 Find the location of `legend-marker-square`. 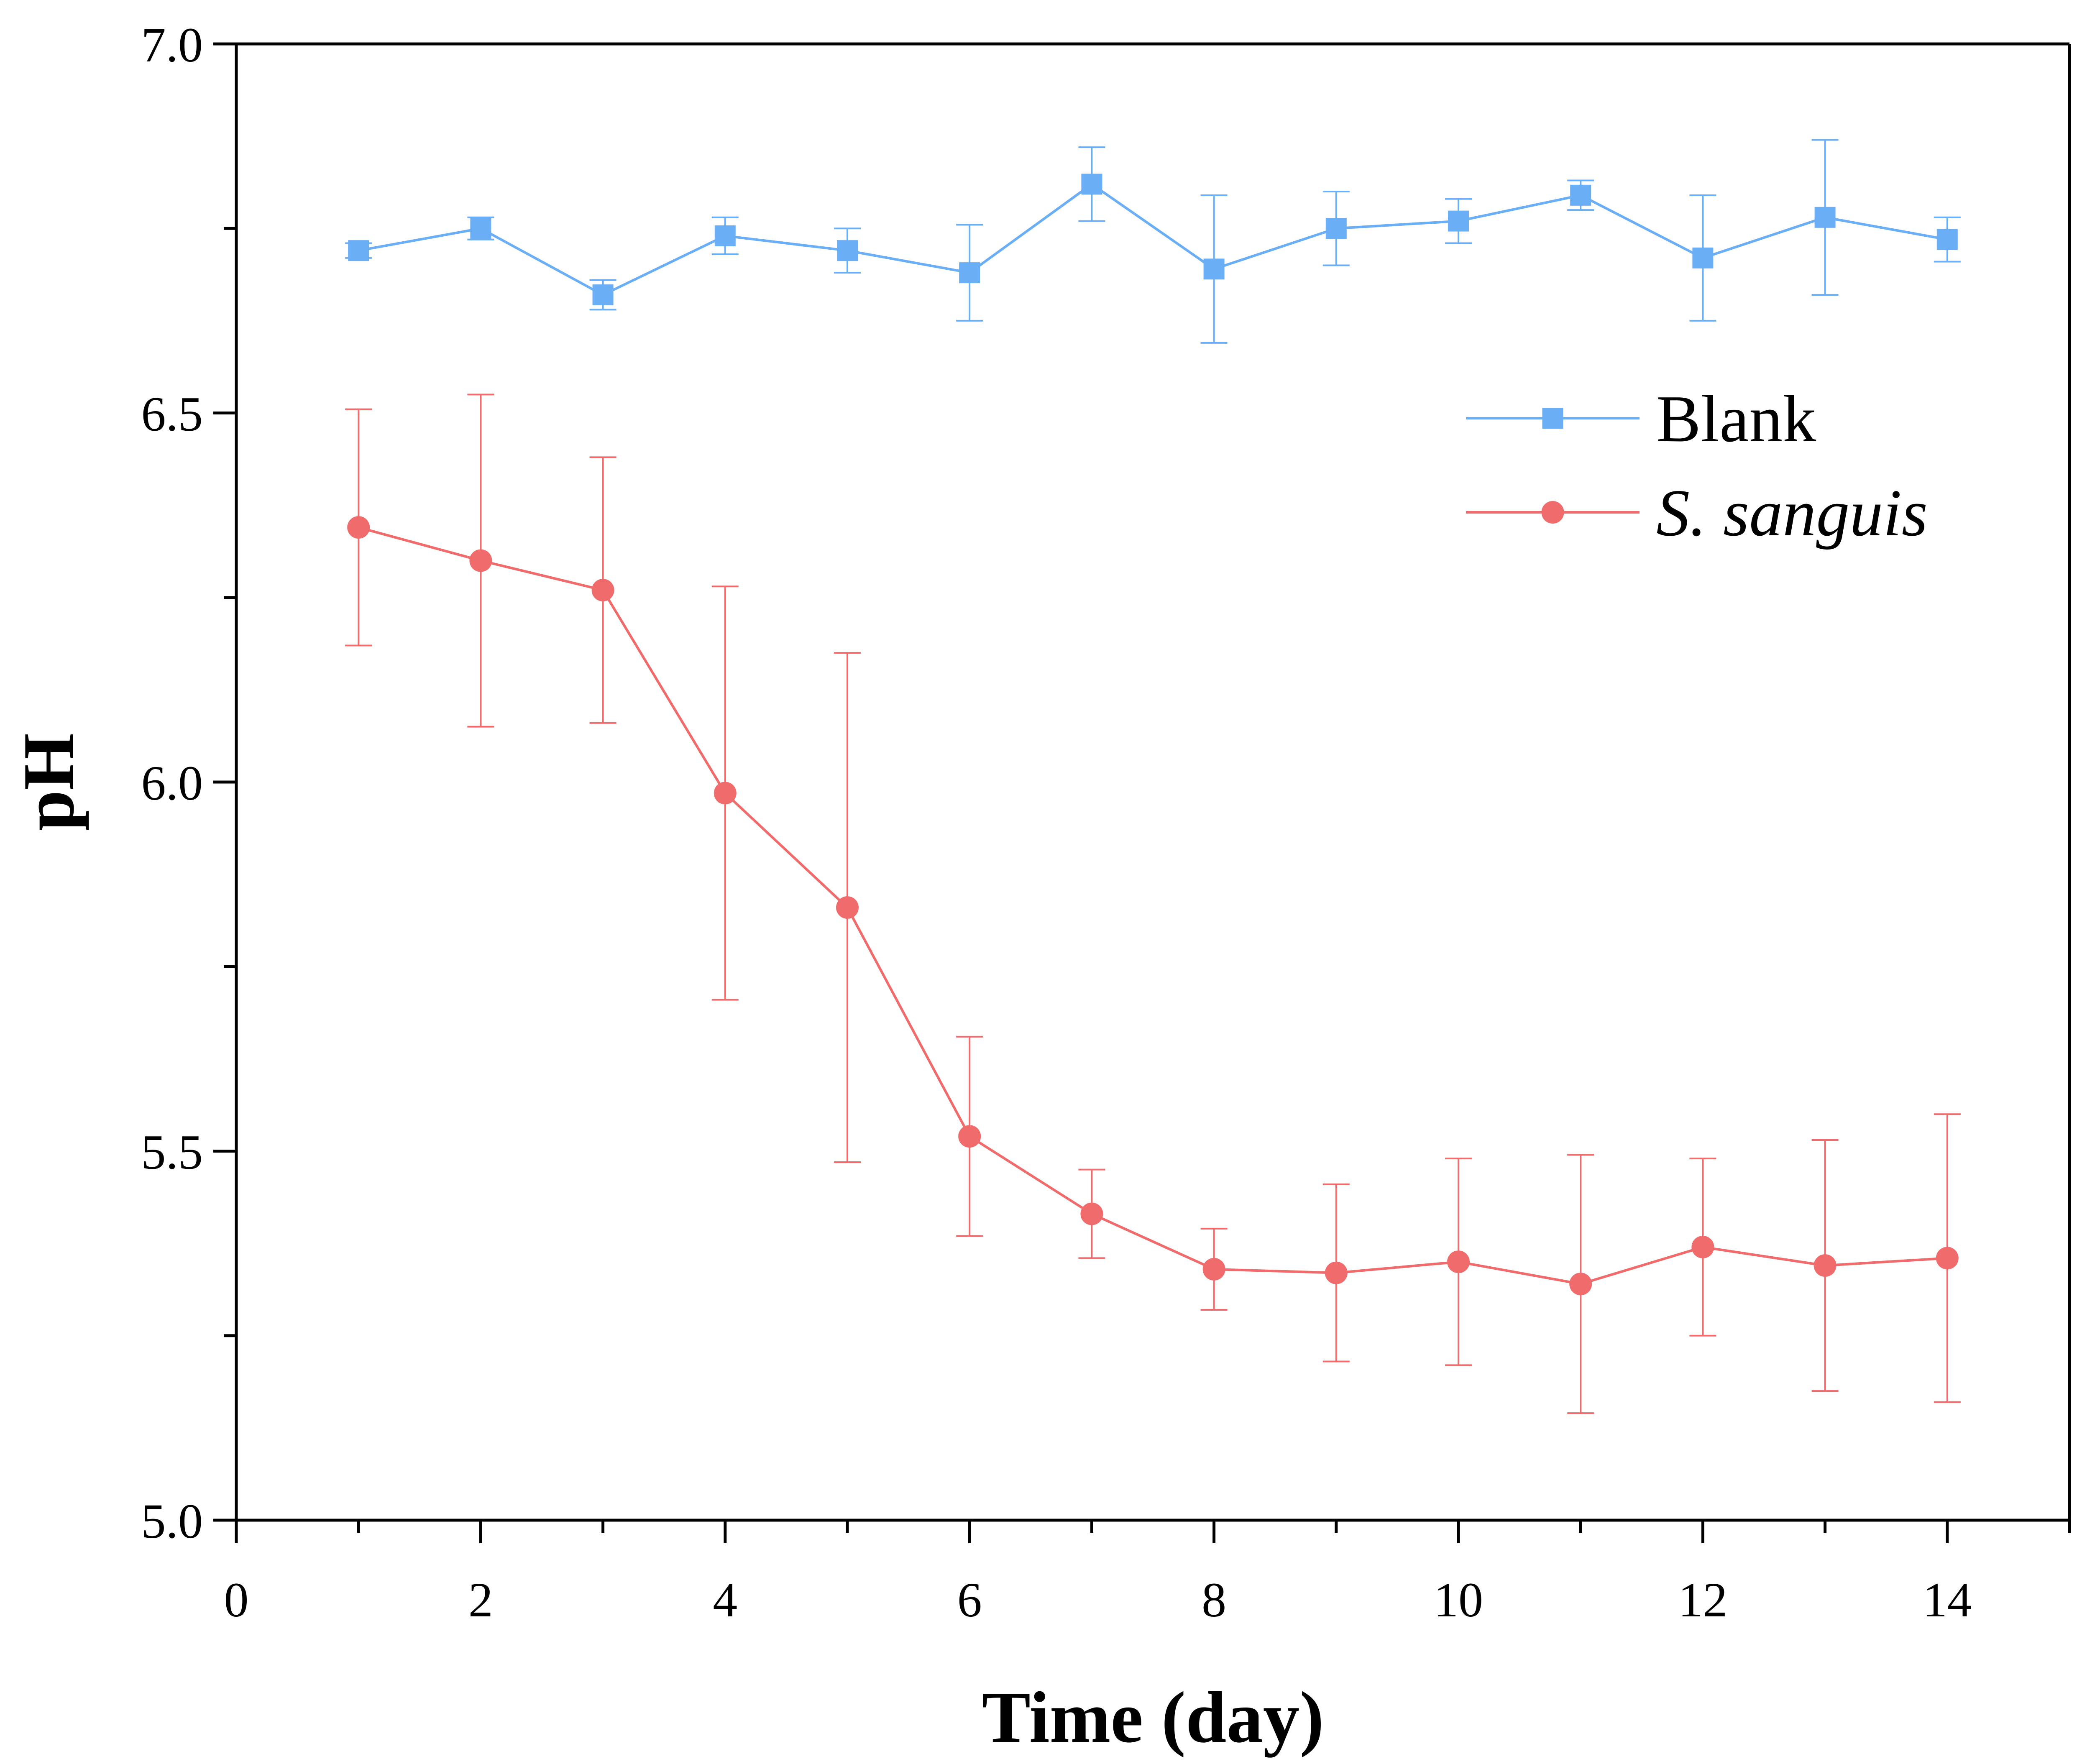

legend-marker-square is located at coordinates (1552, 418).